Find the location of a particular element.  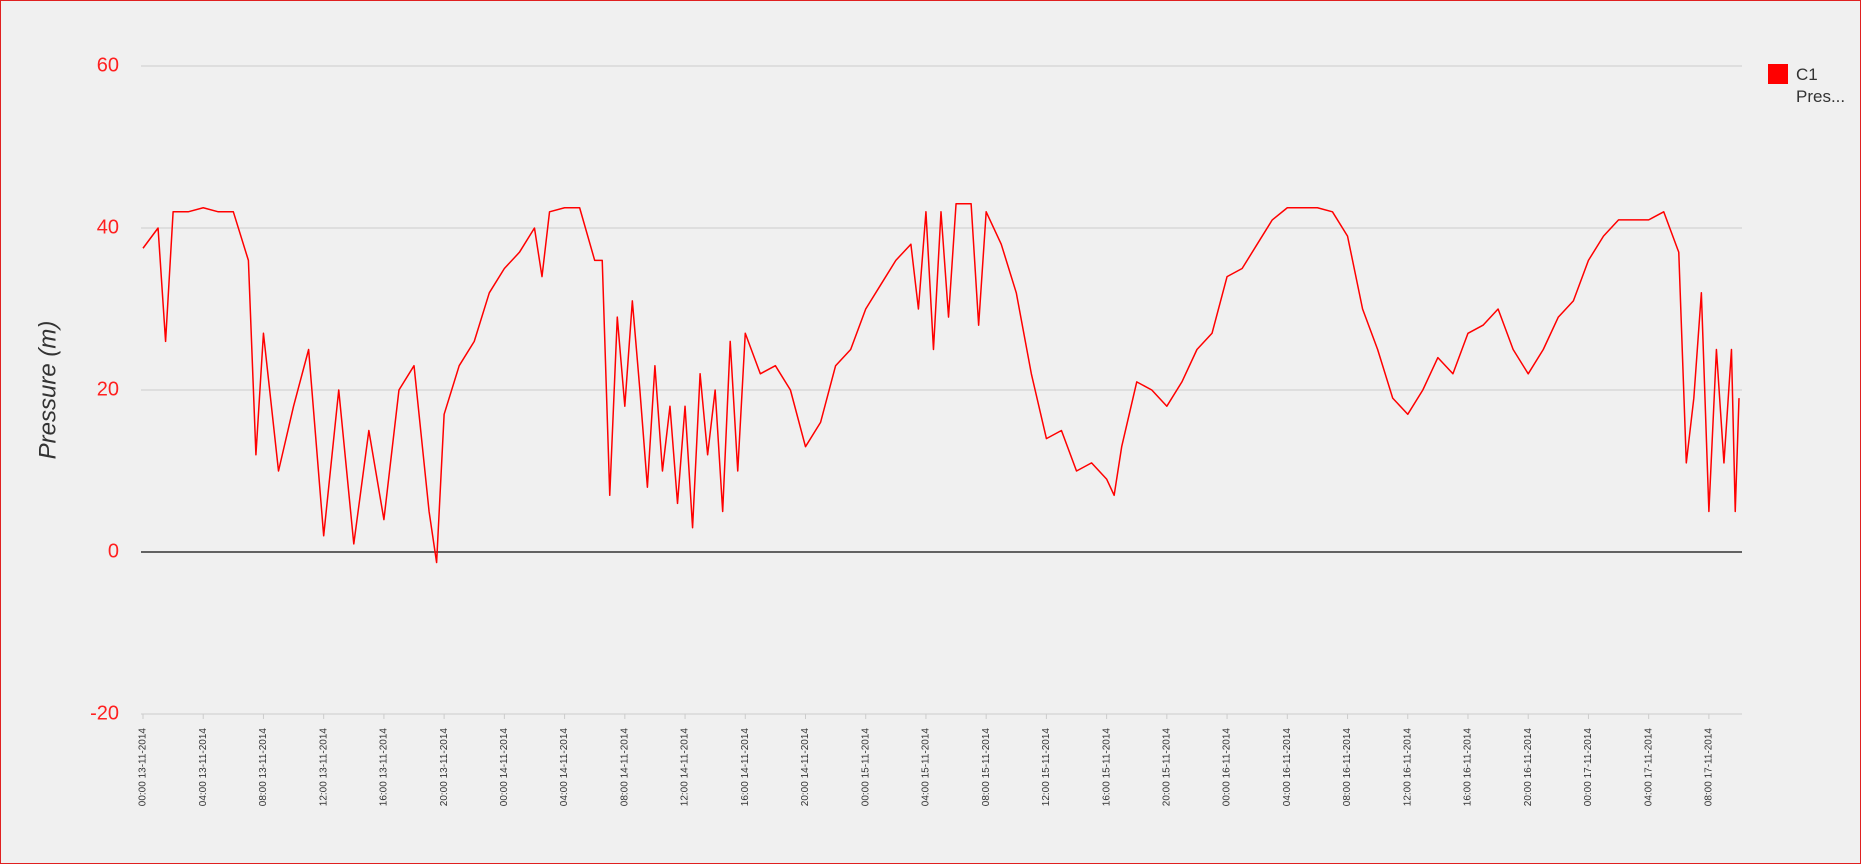

x-tick-label: 08:00 14-11-2014 is located at coordinates (624, 767).